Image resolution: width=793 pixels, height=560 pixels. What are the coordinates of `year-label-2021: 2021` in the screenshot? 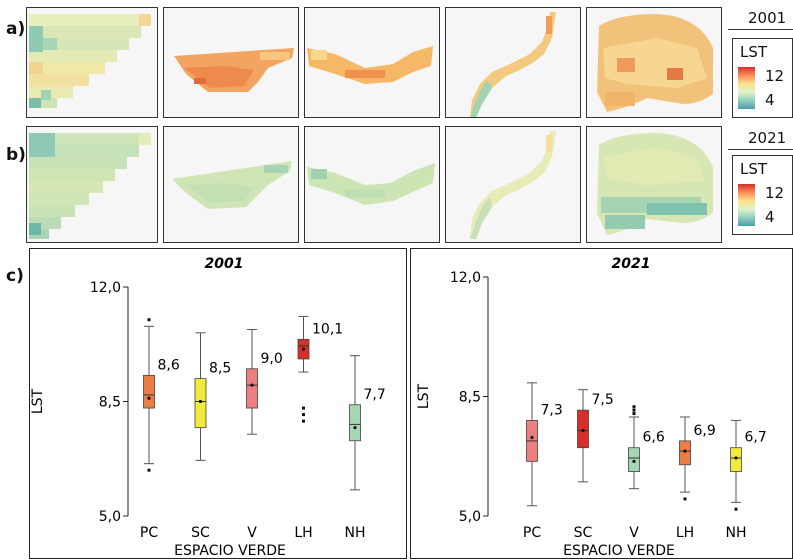 It's located at (767, 138).